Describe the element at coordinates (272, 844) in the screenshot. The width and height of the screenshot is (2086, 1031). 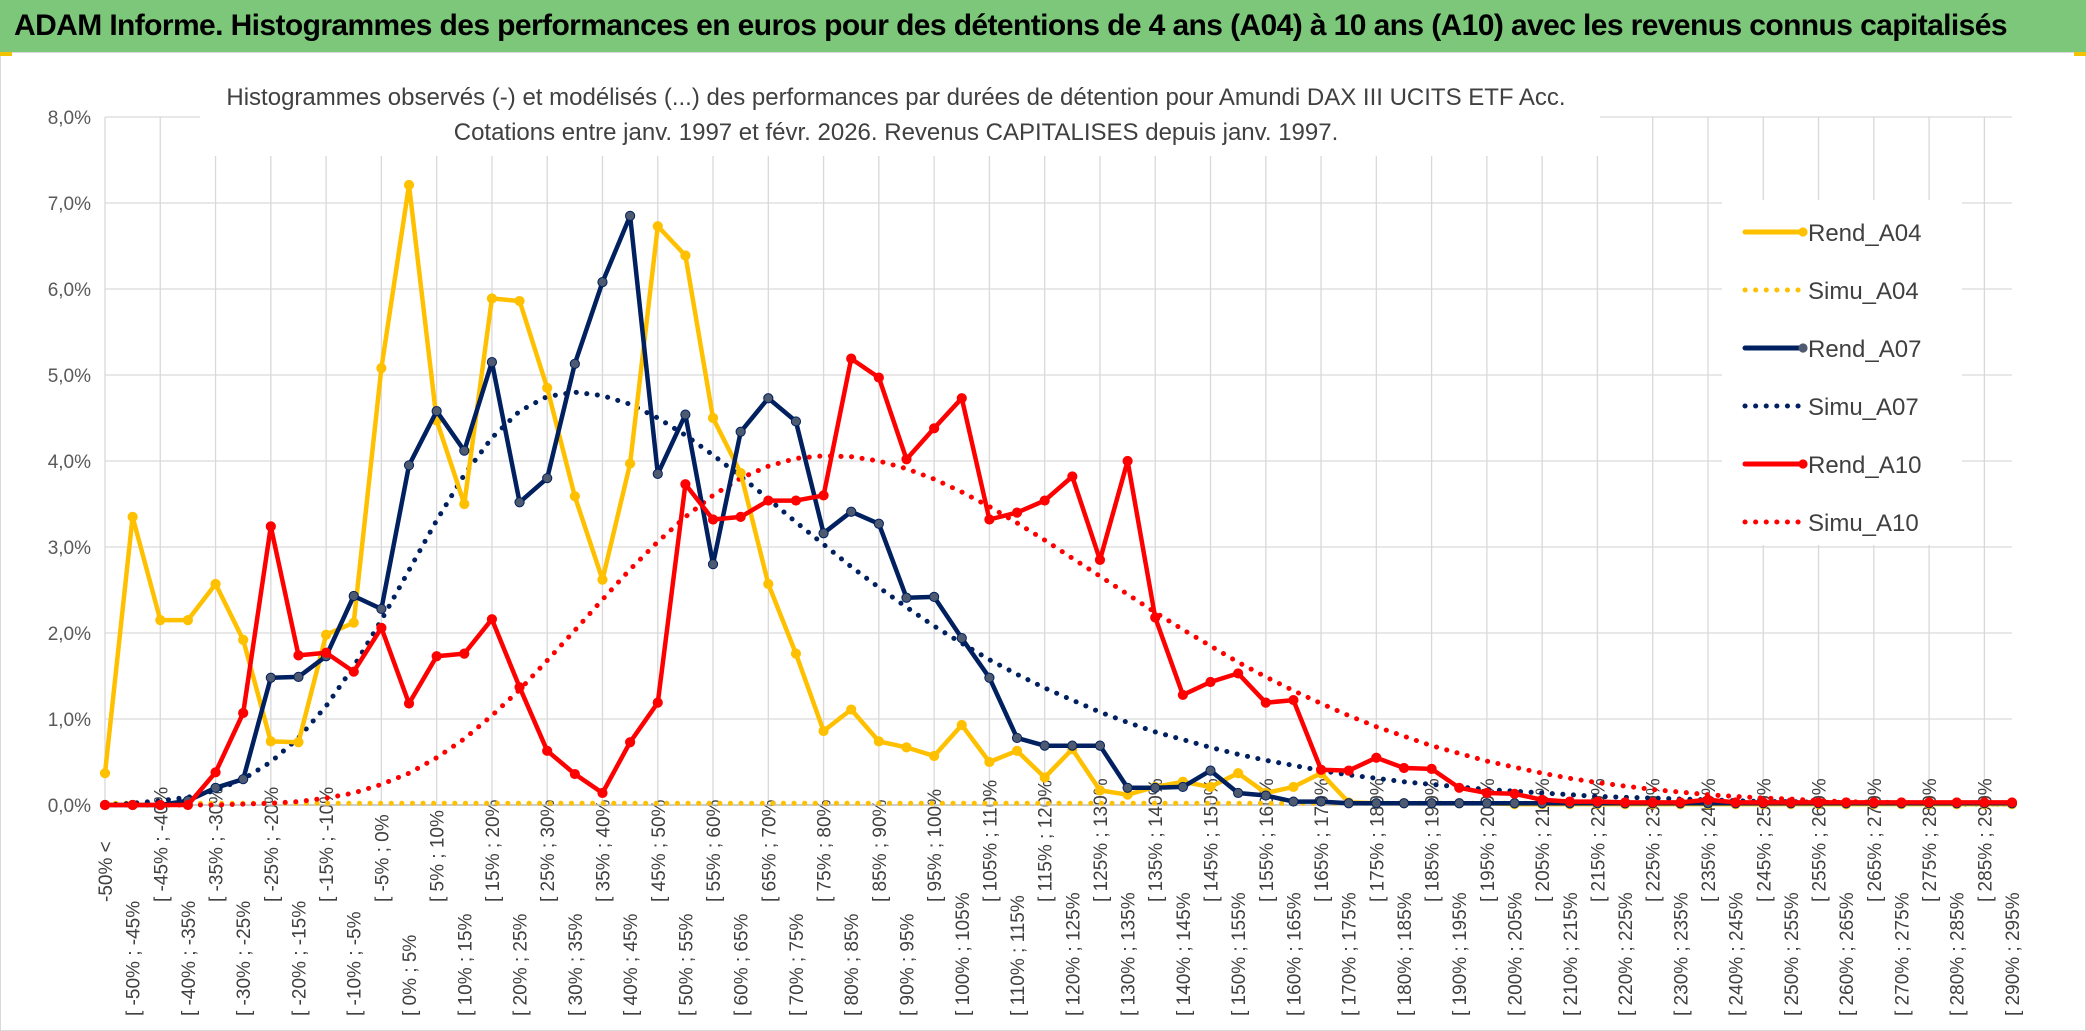
I see `x-tick-label: [ -25% ; -20%` at that location.